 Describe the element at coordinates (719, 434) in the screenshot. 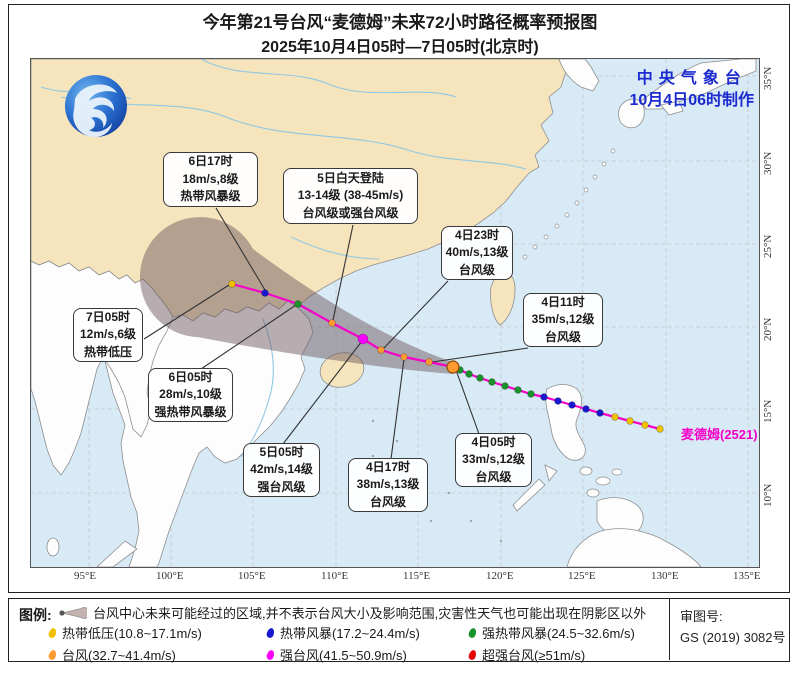

I see `storm-name-label: 麦德姆(2521)` at that location.